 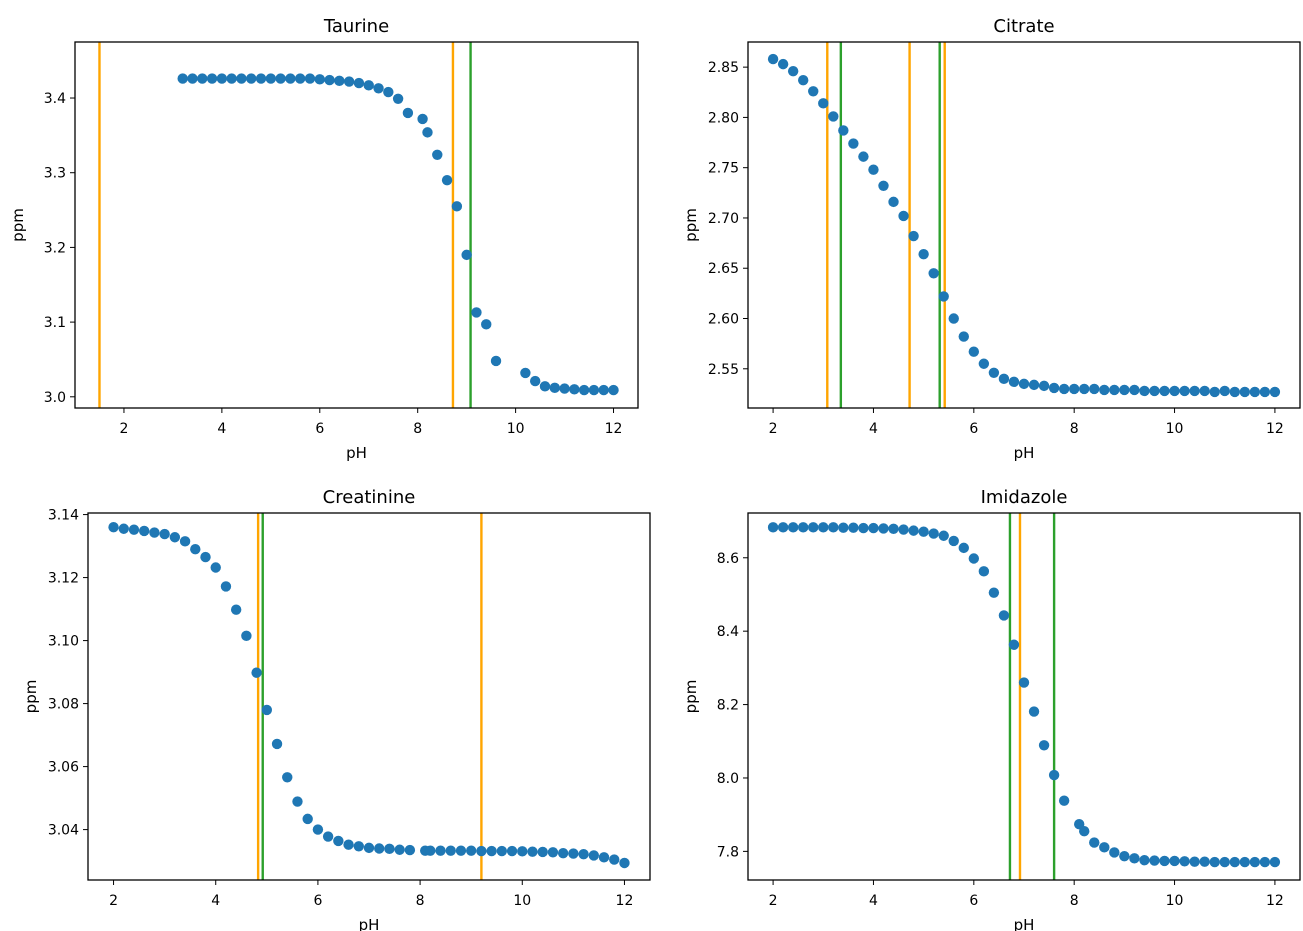 I want to click on y-tick-label: 7.8, so click(x=728, y=852).